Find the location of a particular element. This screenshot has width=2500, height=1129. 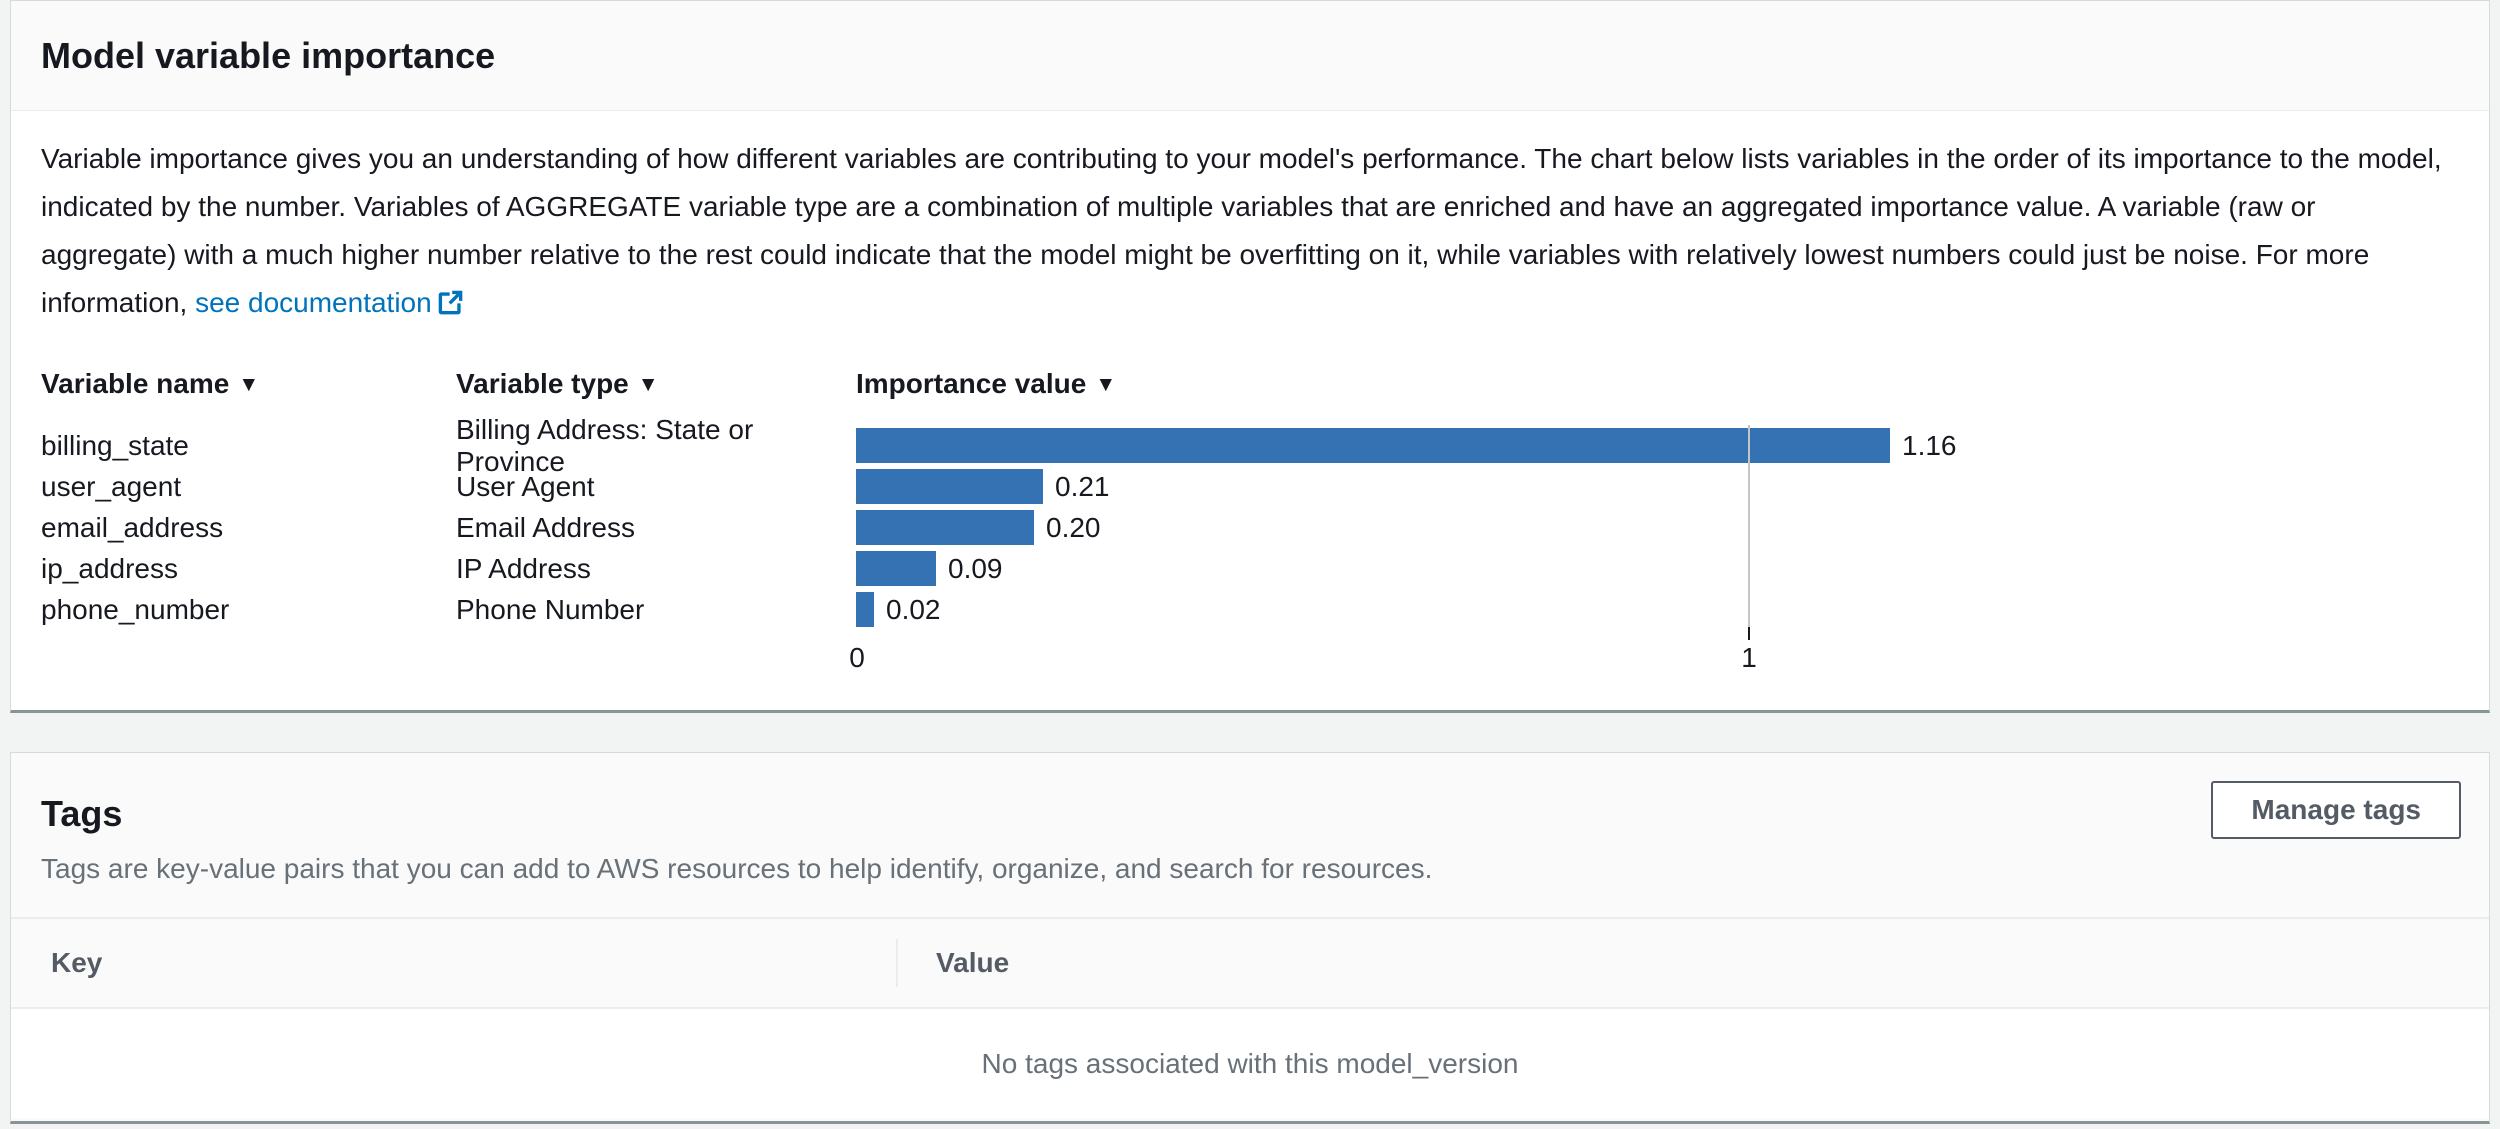

importance-bar-cell: 0.20 is located at coordinates (1657, 527).